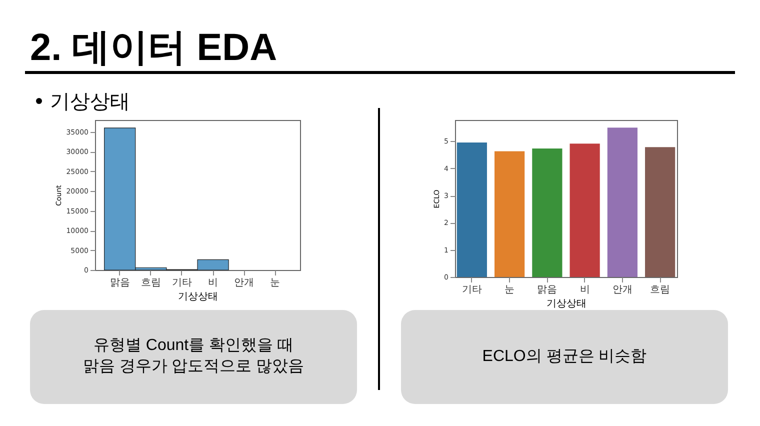 Image resolution: width=760 pixels, height=426 pixels. What do you see at coordinates (90, 102) in the screenshot?
I see `chart-subtitle: 기상상태` at bounding box center [90, 102].